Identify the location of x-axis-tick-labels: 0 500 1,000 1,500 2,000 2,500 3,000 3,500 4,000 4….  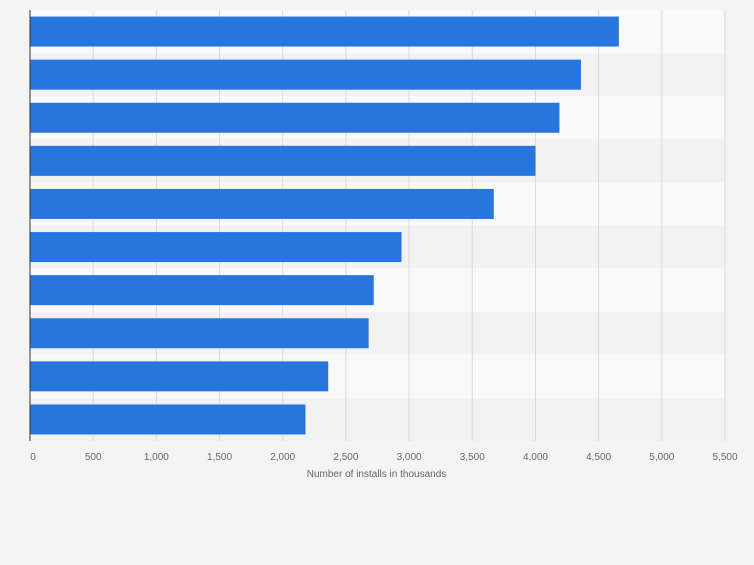
(384, 457).